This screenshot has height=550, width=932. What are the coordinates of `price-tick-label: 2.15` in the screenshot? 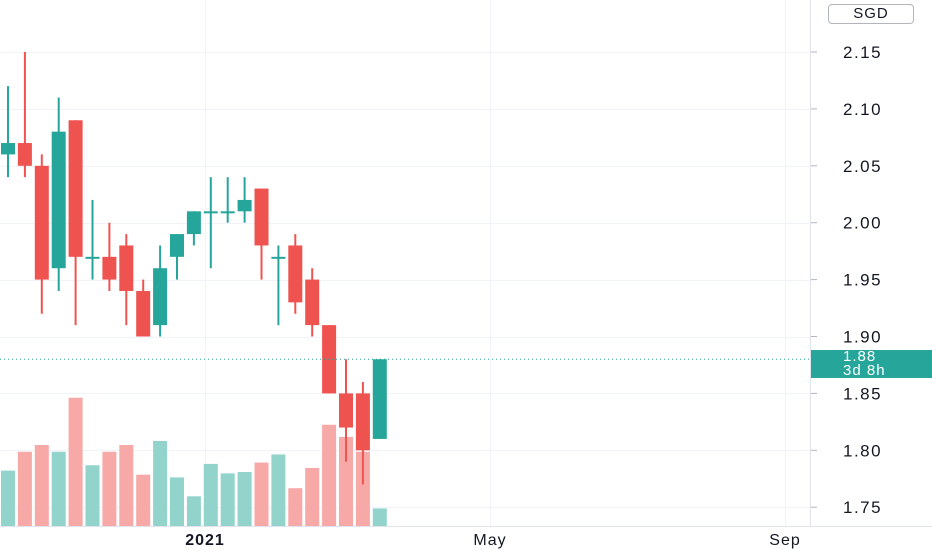 It's located at (862, 52).